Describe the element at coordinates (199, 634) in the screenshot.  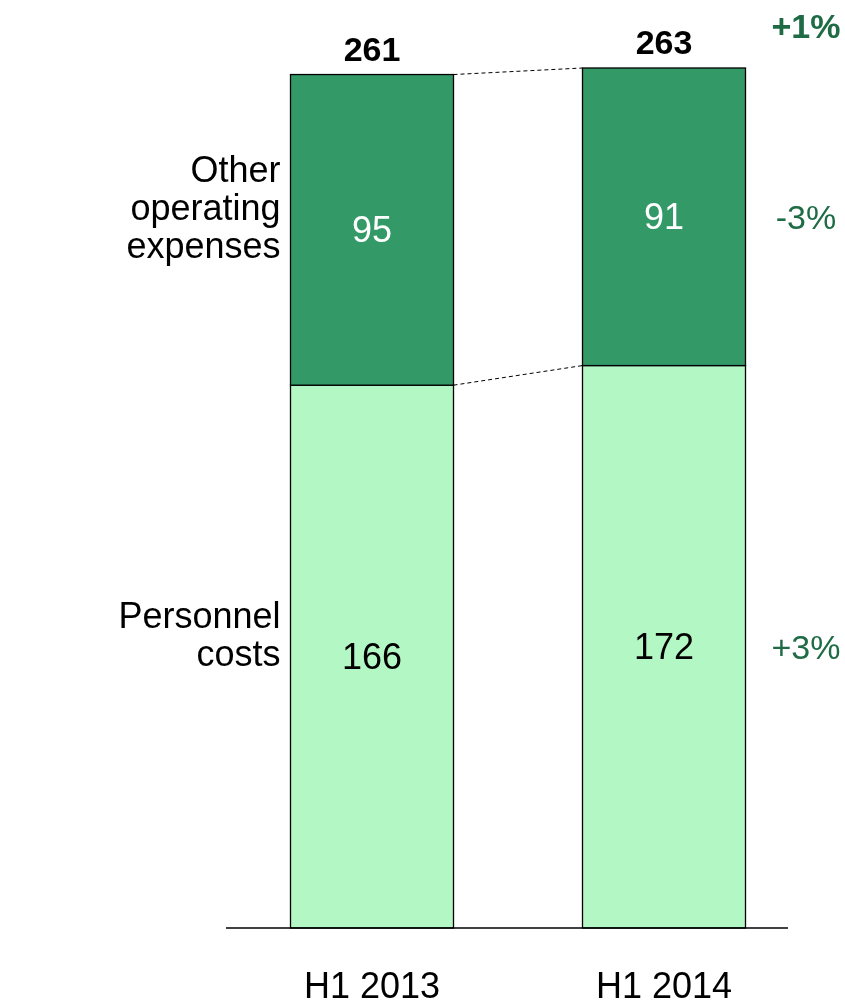
I see `series-label: Personnel costs` at that location.